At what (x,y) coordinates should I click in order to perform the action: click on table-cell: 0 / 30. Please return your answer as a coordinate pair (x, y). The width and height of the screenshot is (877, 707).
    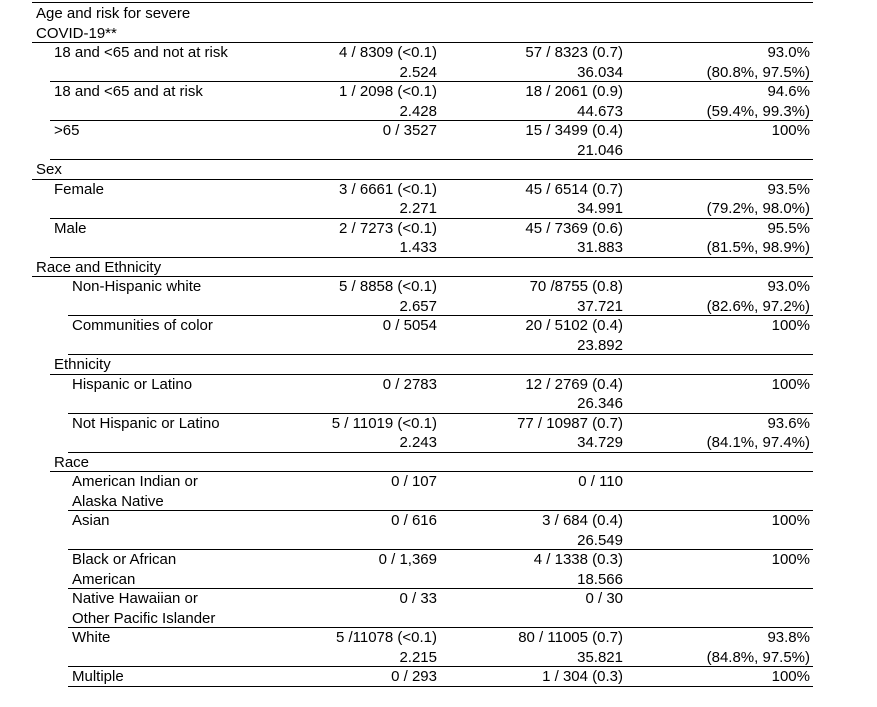
    Looking at the image, I should click on (604, 599).